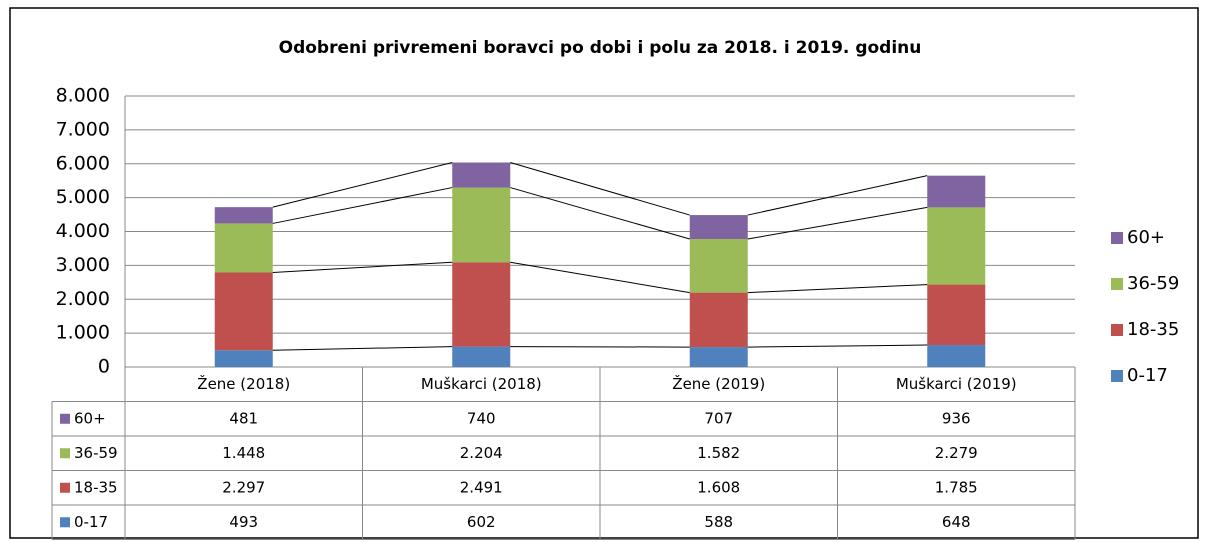 The width and height of the screenshot is (1208, 542). Describe the element at coordinates (83, 231) in the screenshot. I see `y-tick-label: 4.000` at that location.